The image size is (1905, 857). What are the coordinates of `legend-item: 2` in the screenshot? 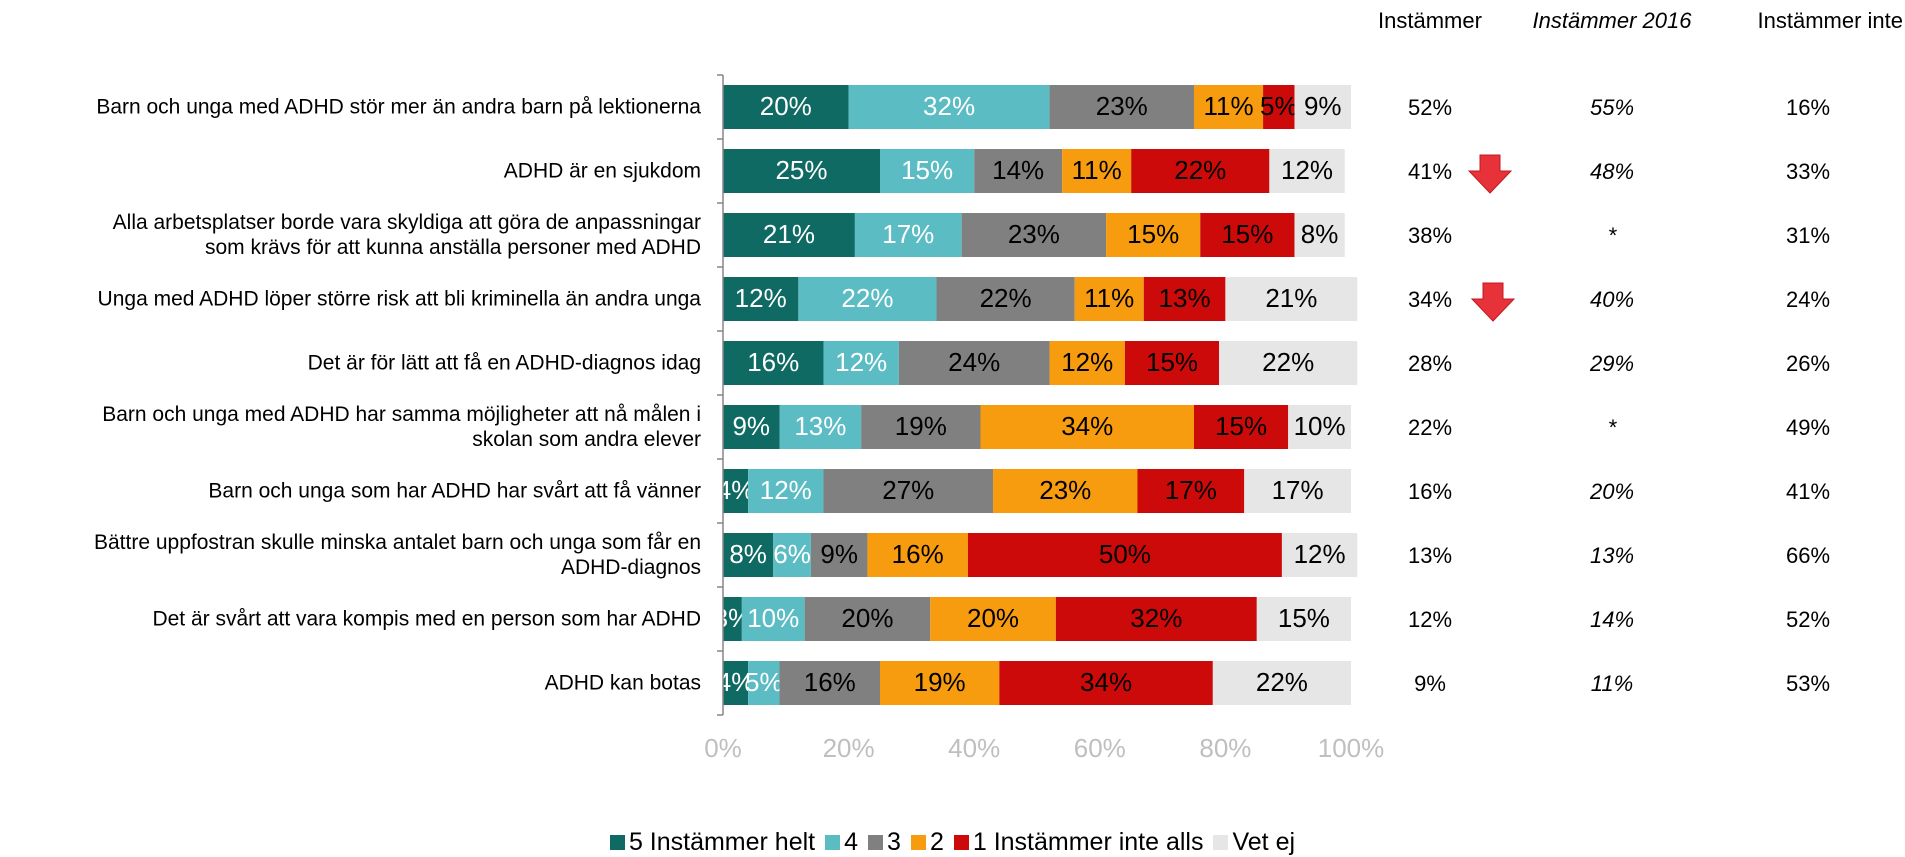 It's located at (927, 842).